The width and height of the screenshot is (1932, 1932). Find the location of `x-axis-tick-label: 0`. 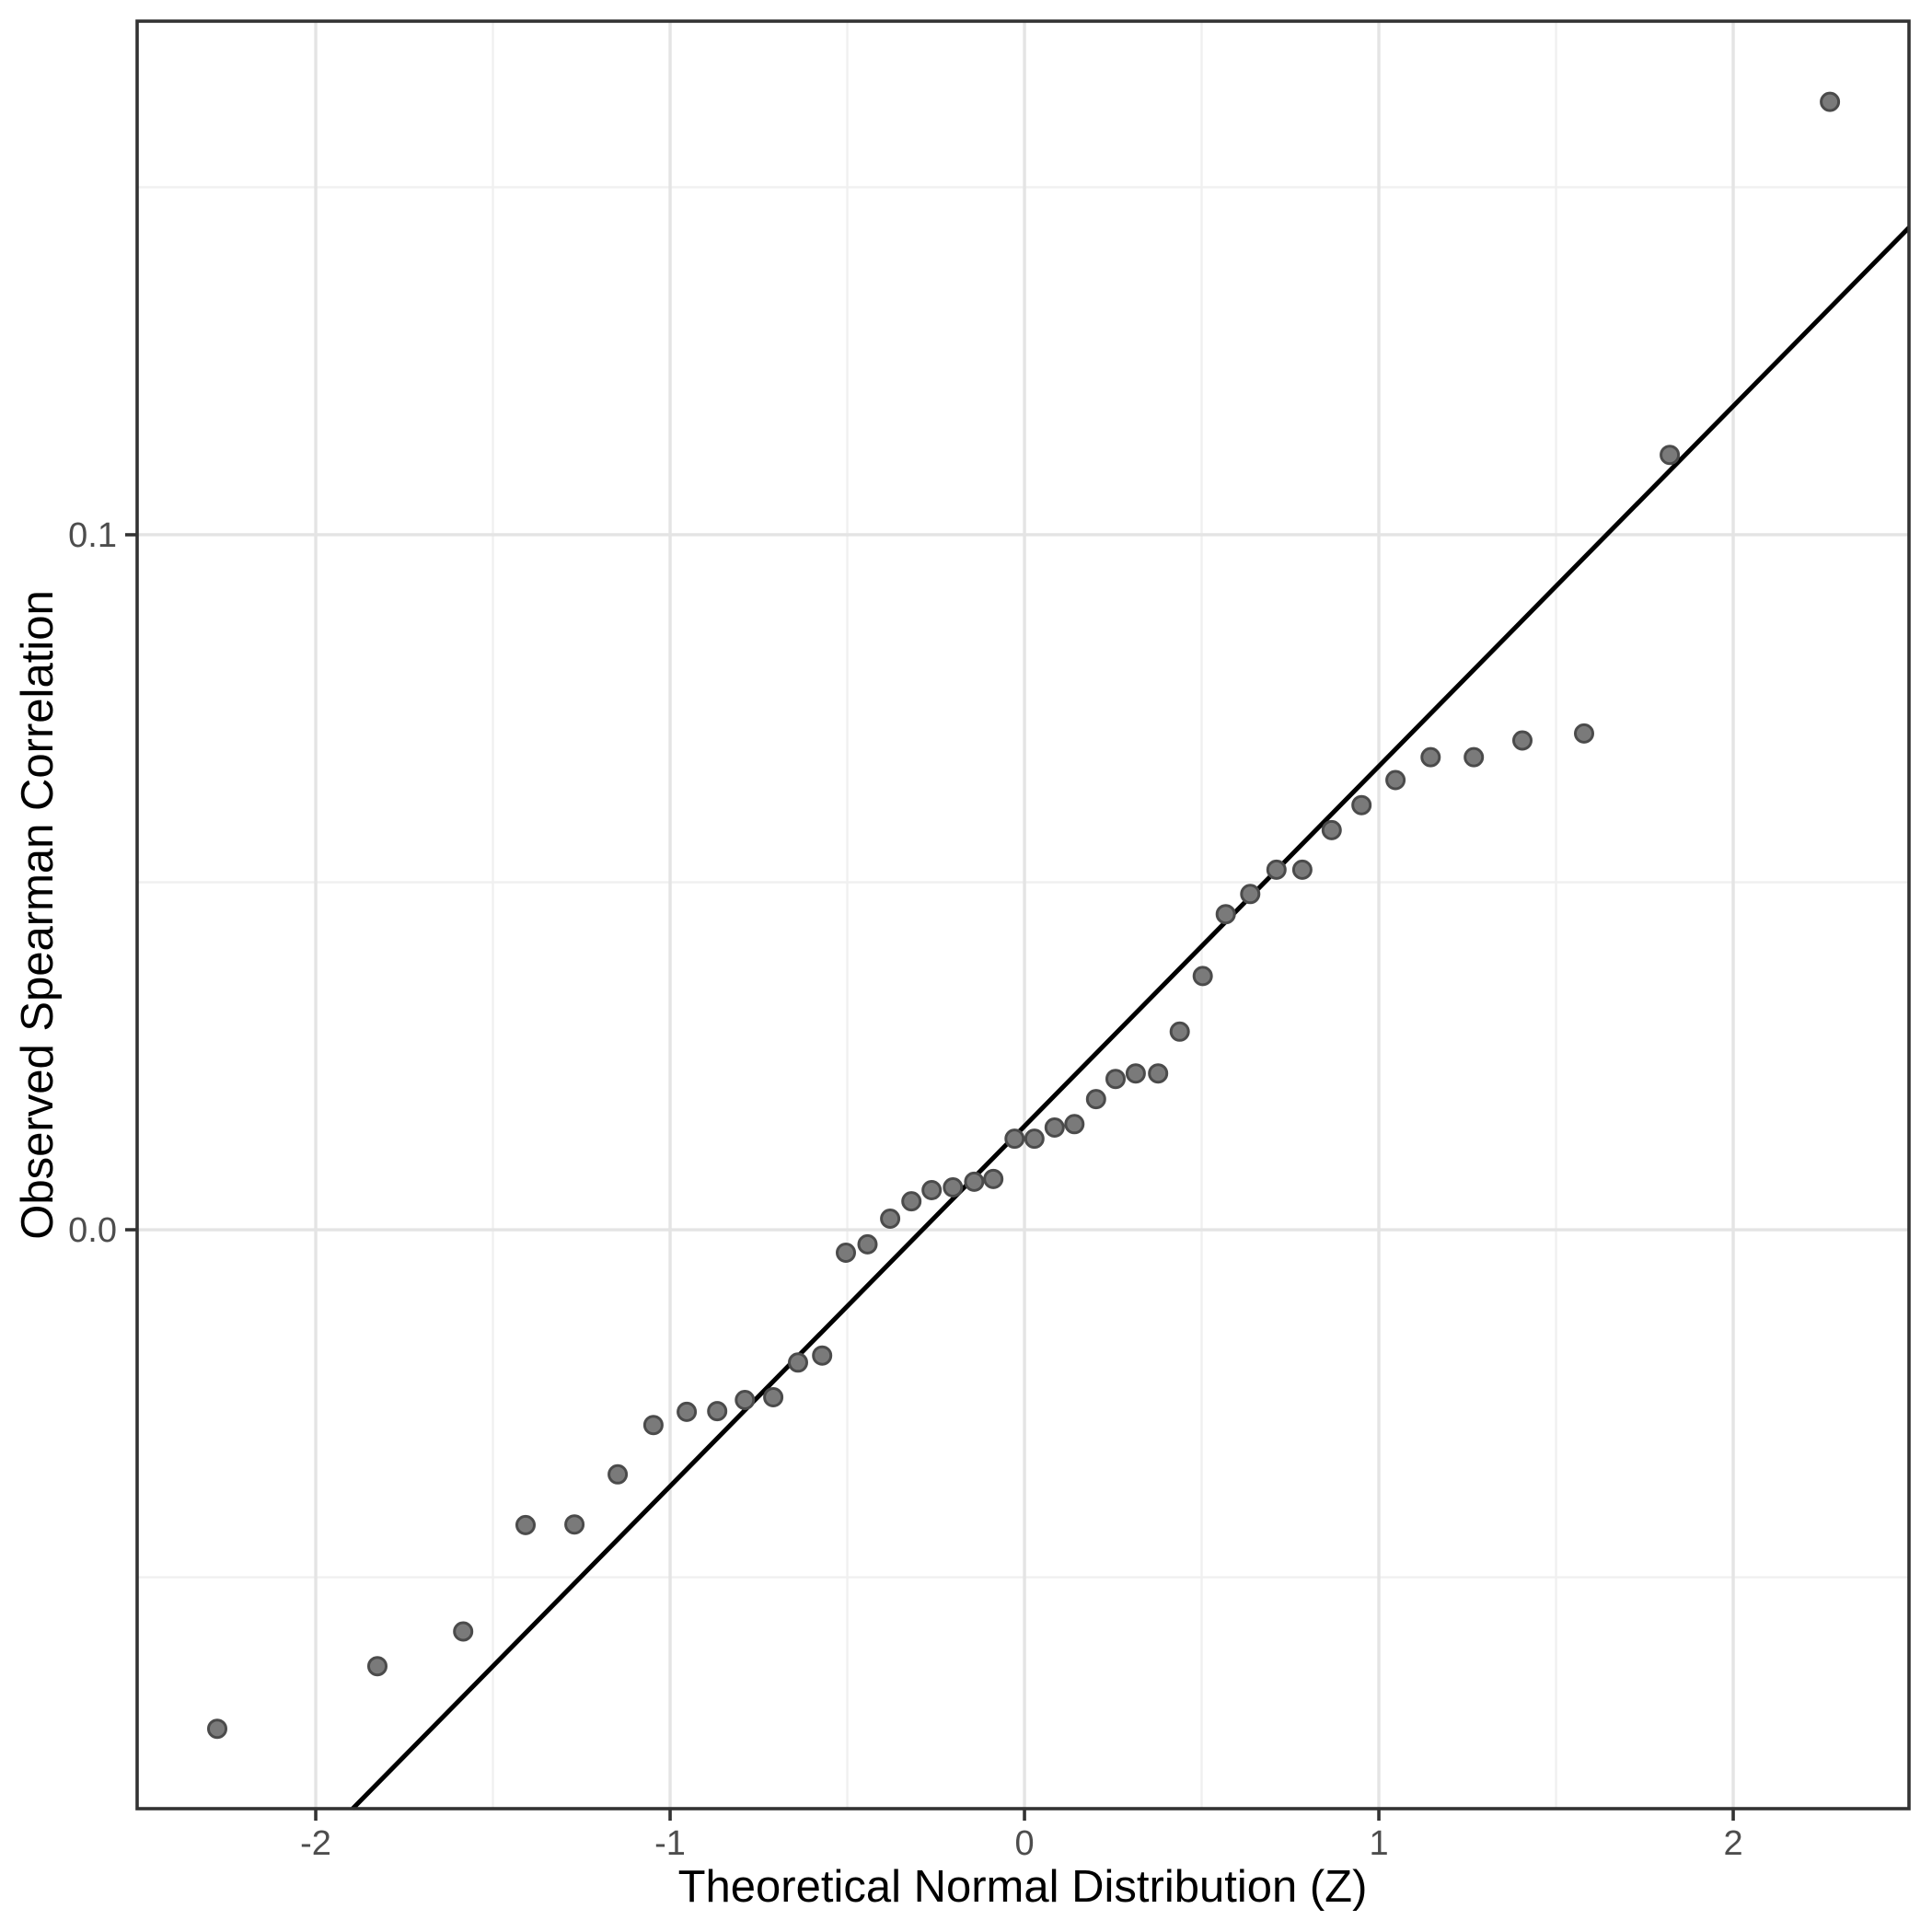

x-axis-tick-label: 0 is located at coordinates (1024, 1844).